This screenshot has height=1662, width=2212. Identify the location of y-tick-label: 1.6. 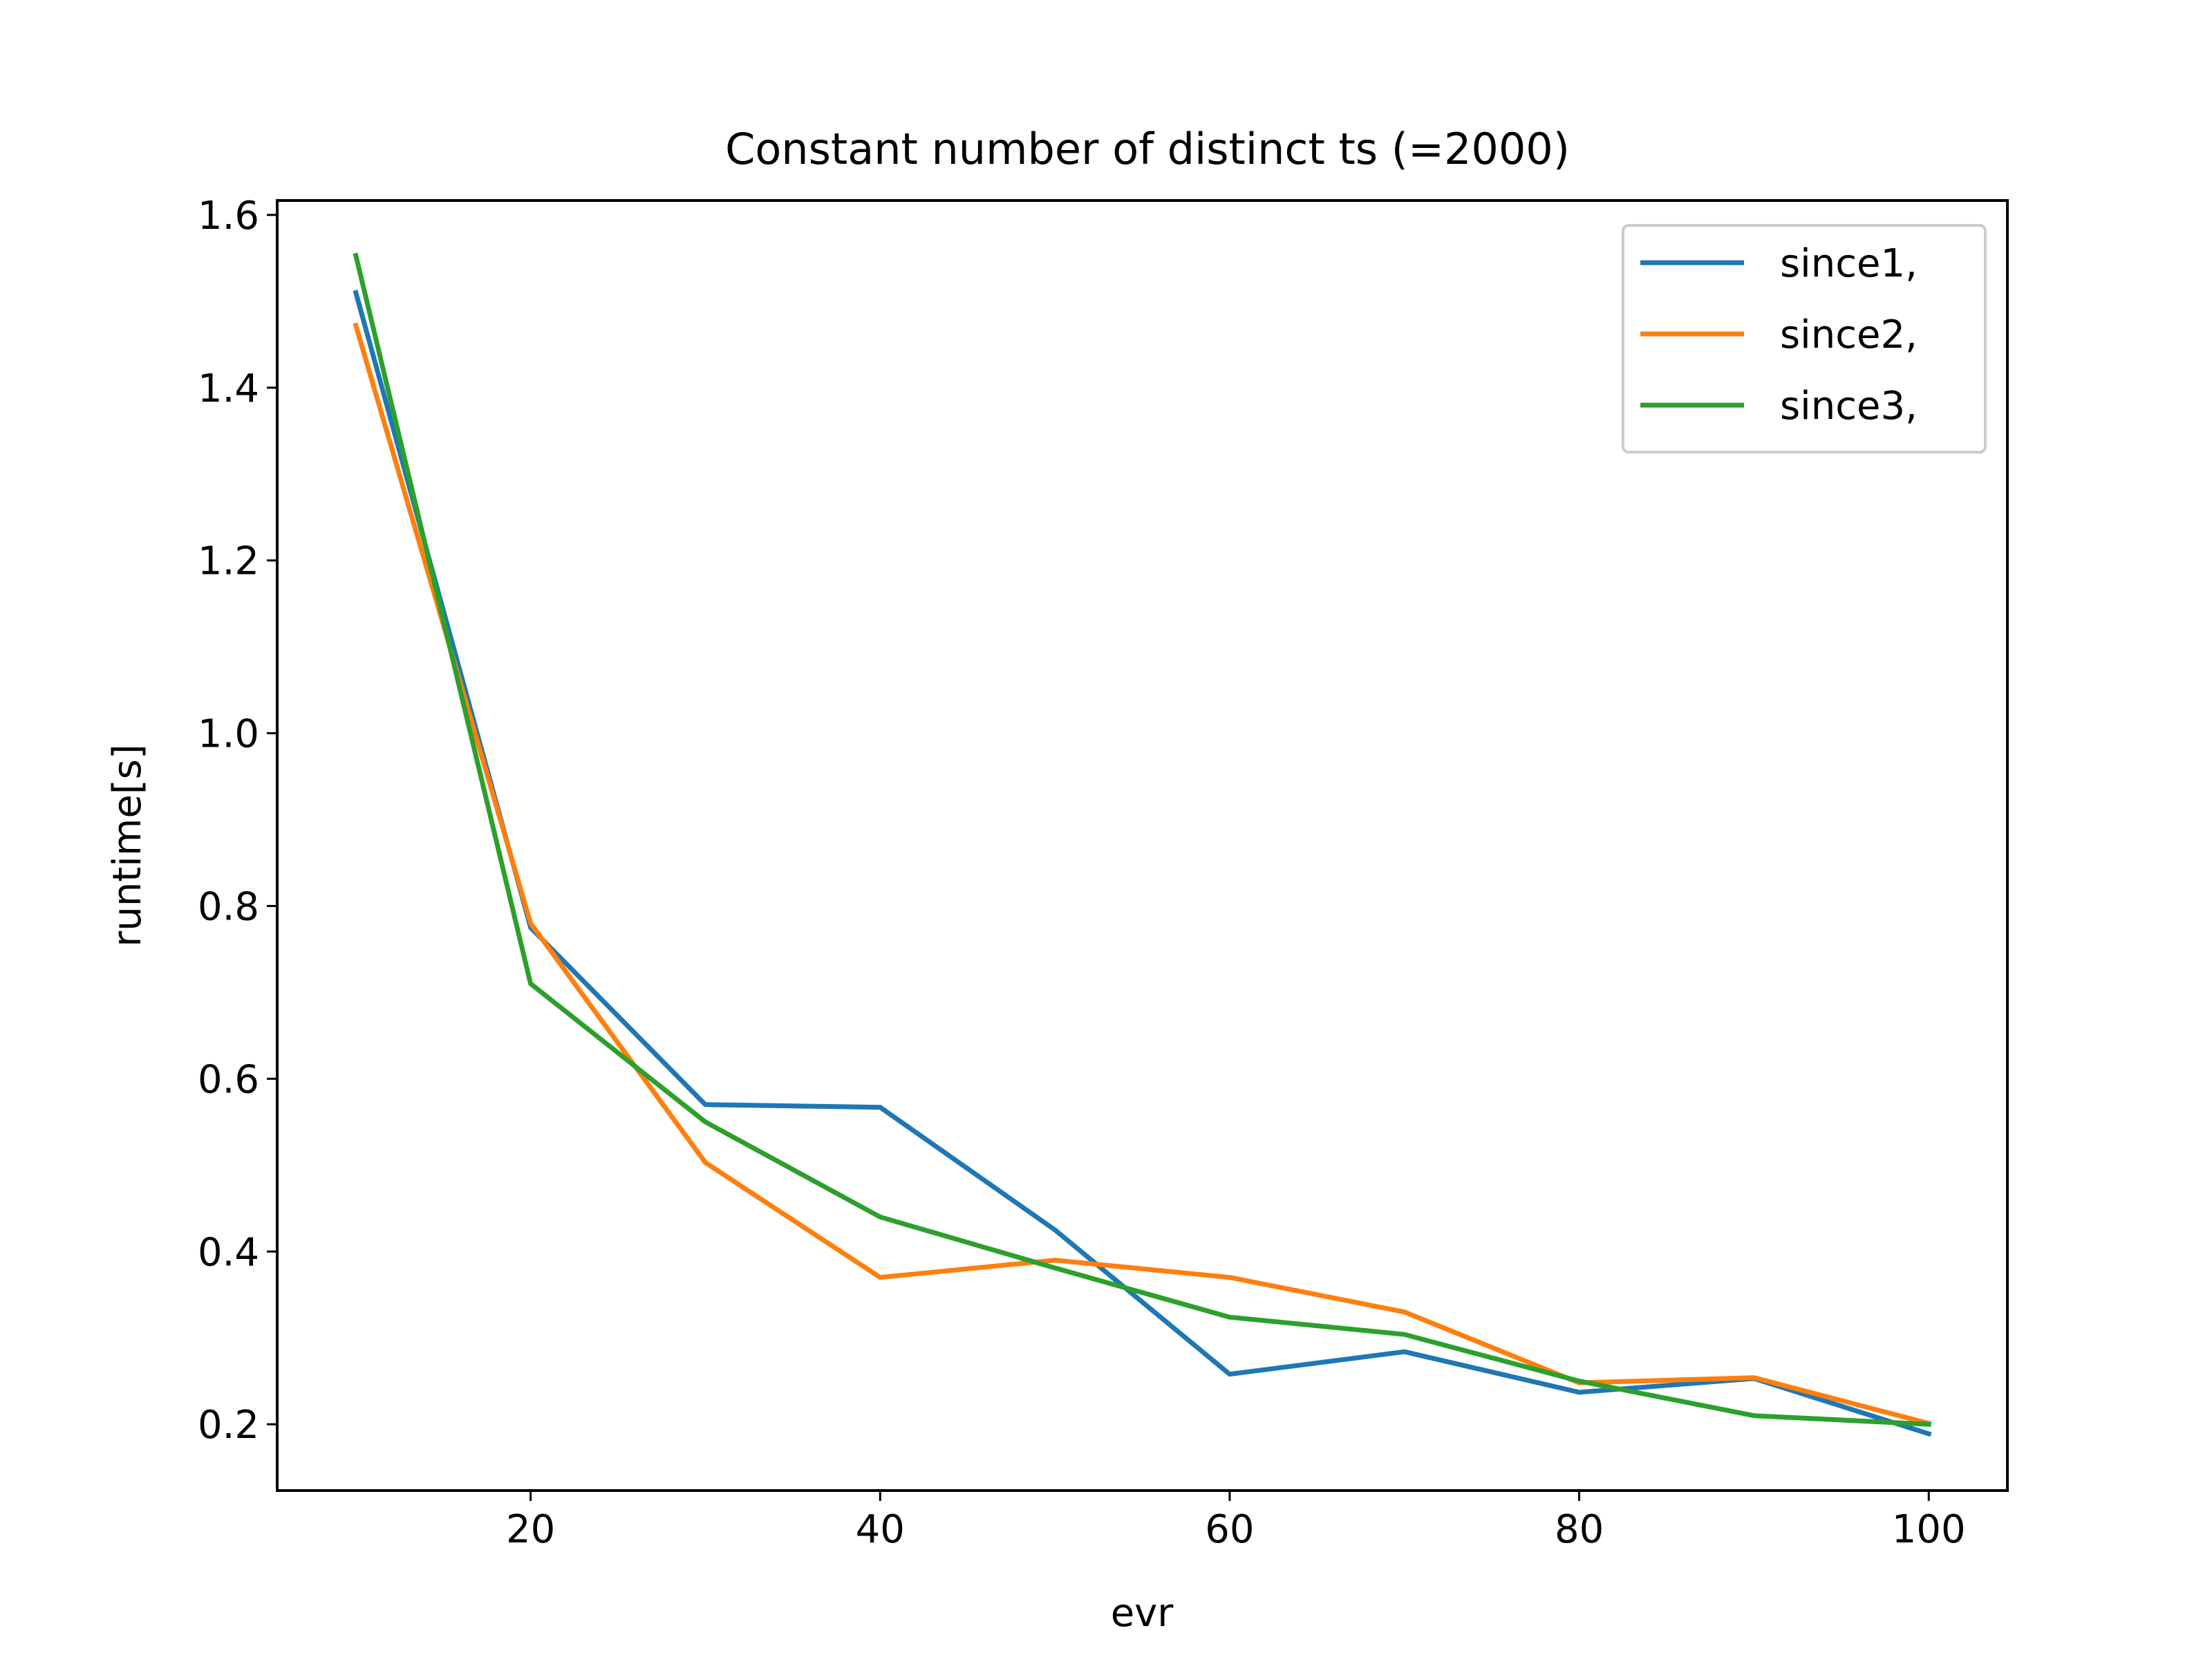
(228, 216).